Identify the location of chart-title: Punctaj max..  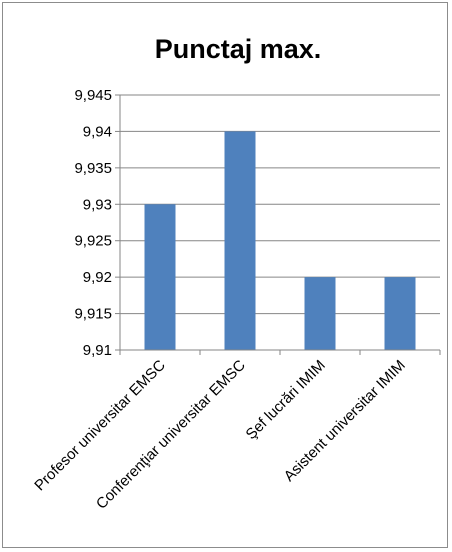
(238, 49).